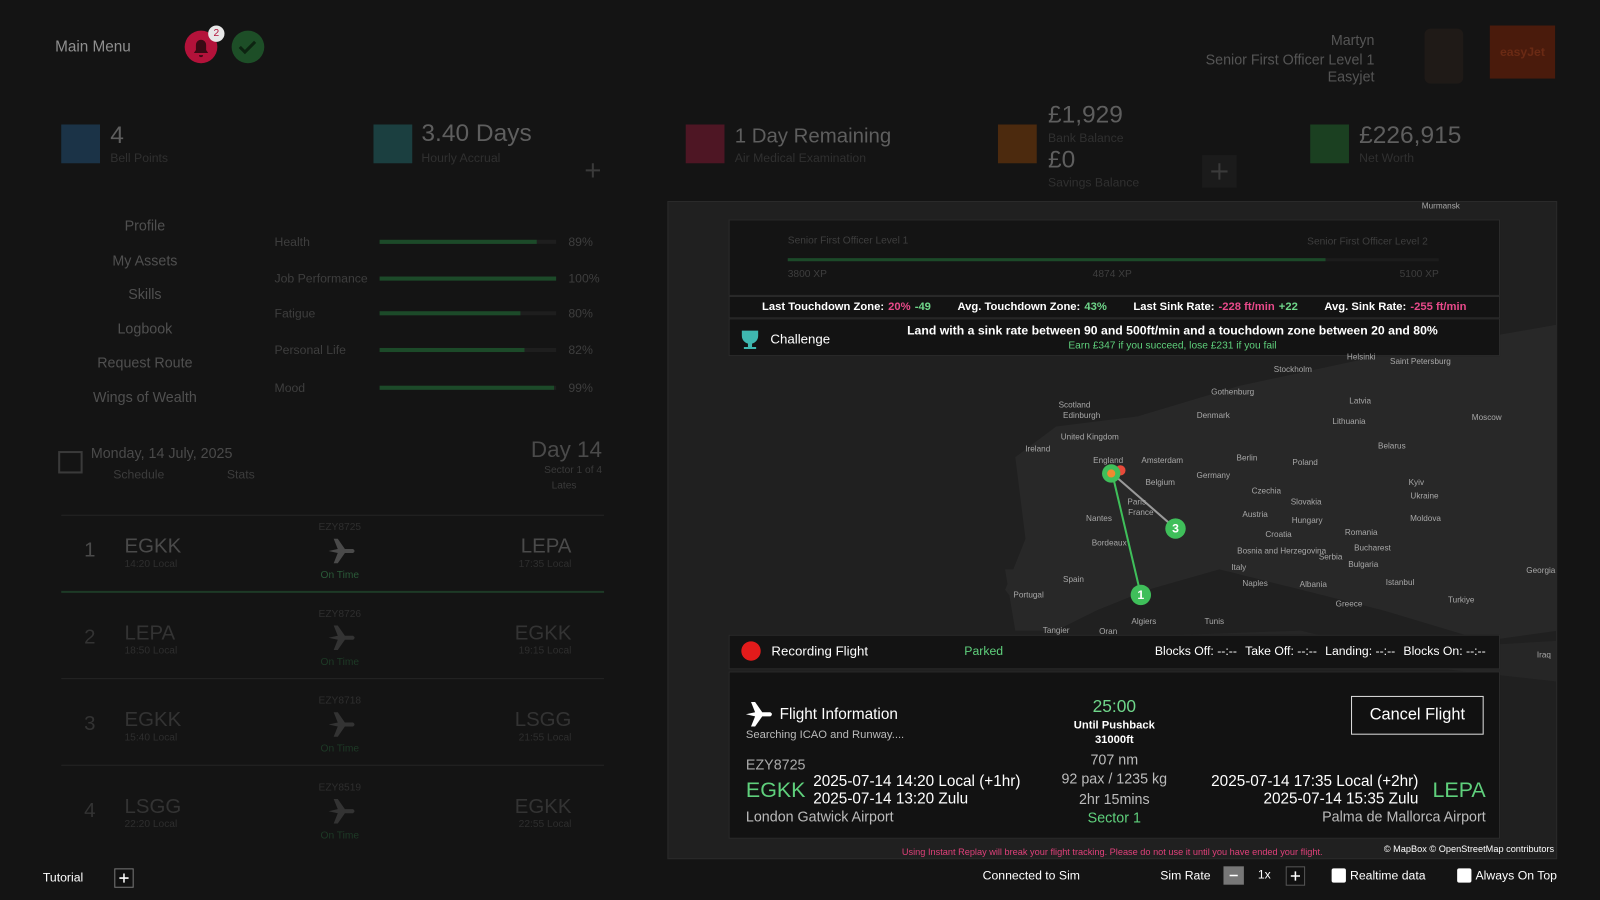  Describe the element at coordinates (145, 362) in the screenshot. I see `menu-item: Request Route` at that location.